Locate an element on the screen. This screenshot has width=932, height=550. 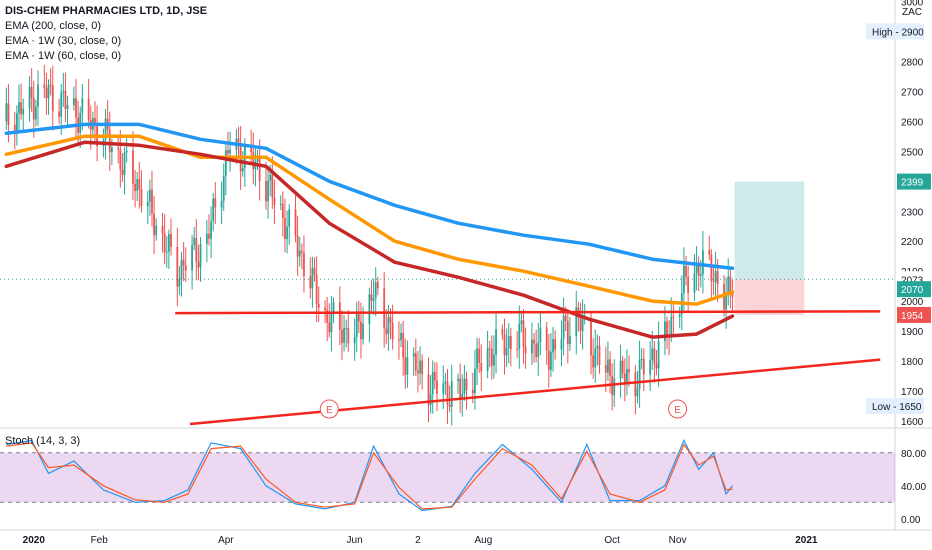
price-tick-label: 2700 is located at coordinates (912, 92).